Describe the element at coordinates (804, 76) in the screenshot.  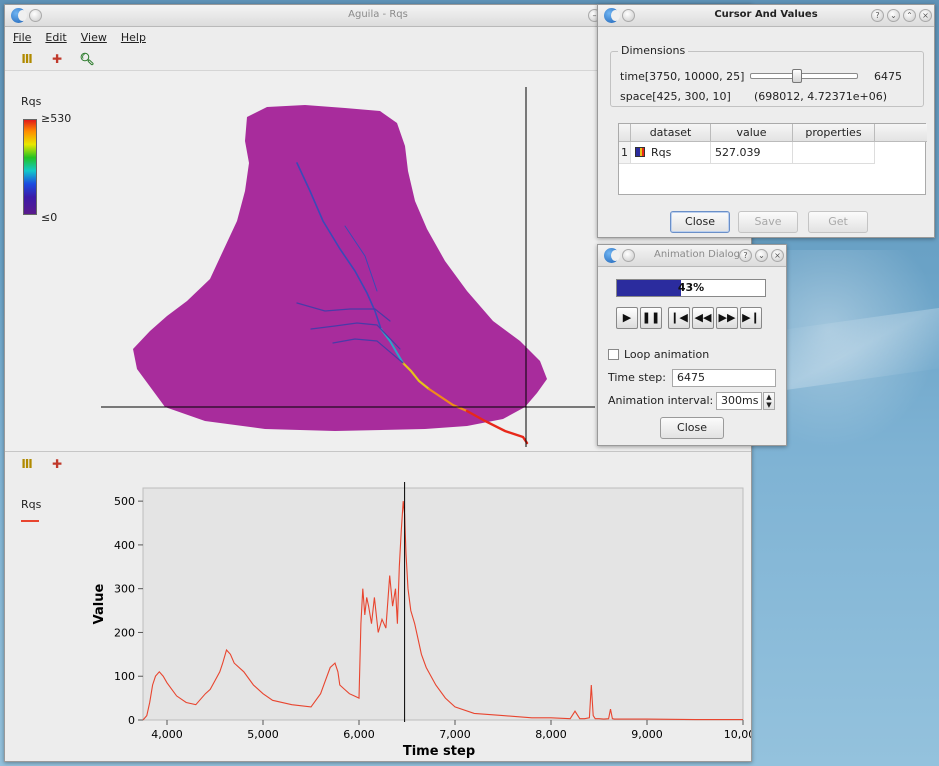
I see `time-slider-track` at that location.